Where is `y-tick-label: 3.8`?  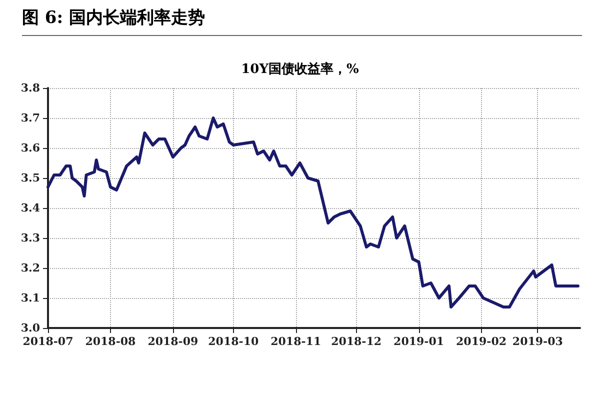 y-tick-label: 3.8 is located at coordinates (30, 88).